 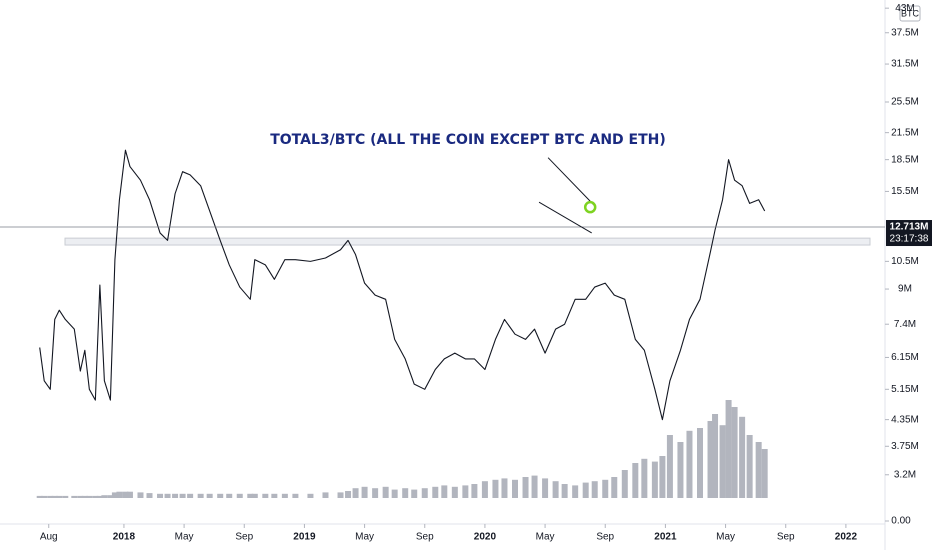 I want to click on countdown-label: 23:17:38, so click(x=909, y=239).